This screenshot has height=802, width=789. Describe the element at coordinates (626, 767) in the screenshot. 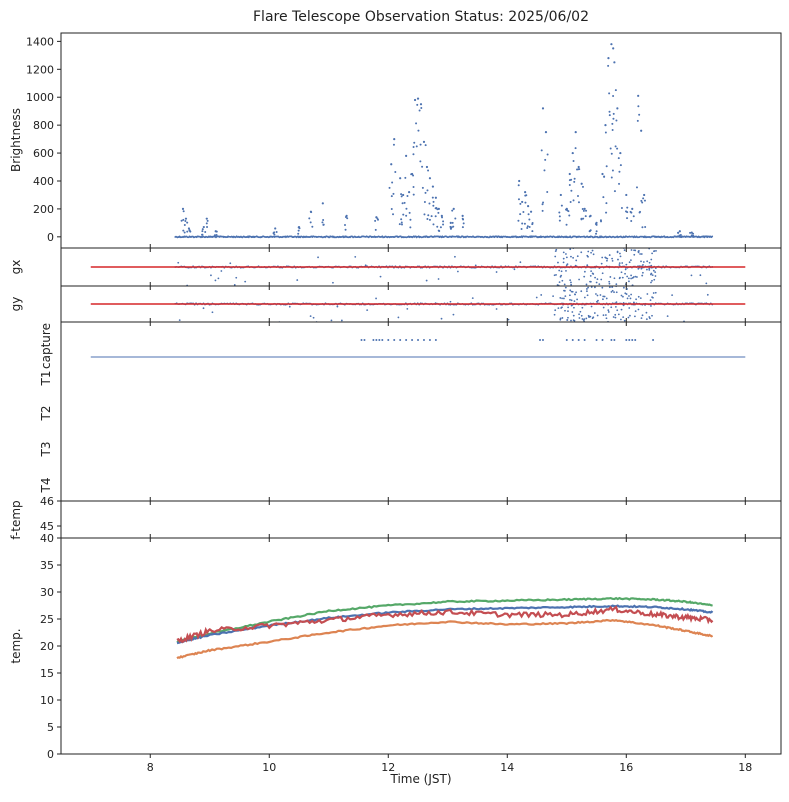

I see `x-tick-label: 16` at that location.